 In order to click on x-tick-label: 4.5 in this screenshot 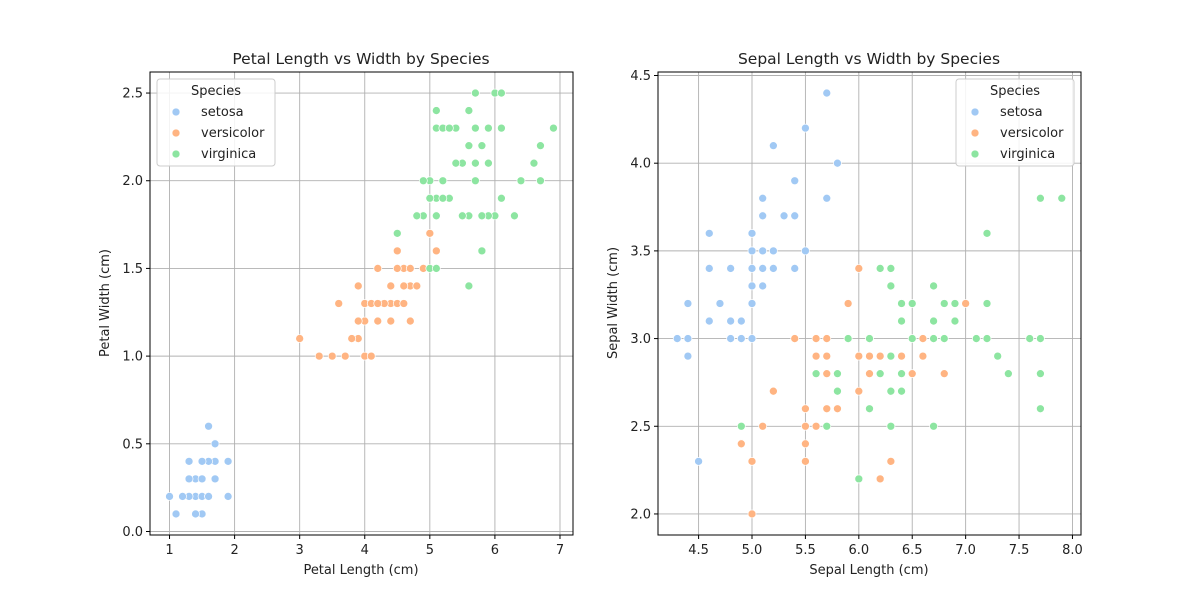, I will do `click(698, 550)`.